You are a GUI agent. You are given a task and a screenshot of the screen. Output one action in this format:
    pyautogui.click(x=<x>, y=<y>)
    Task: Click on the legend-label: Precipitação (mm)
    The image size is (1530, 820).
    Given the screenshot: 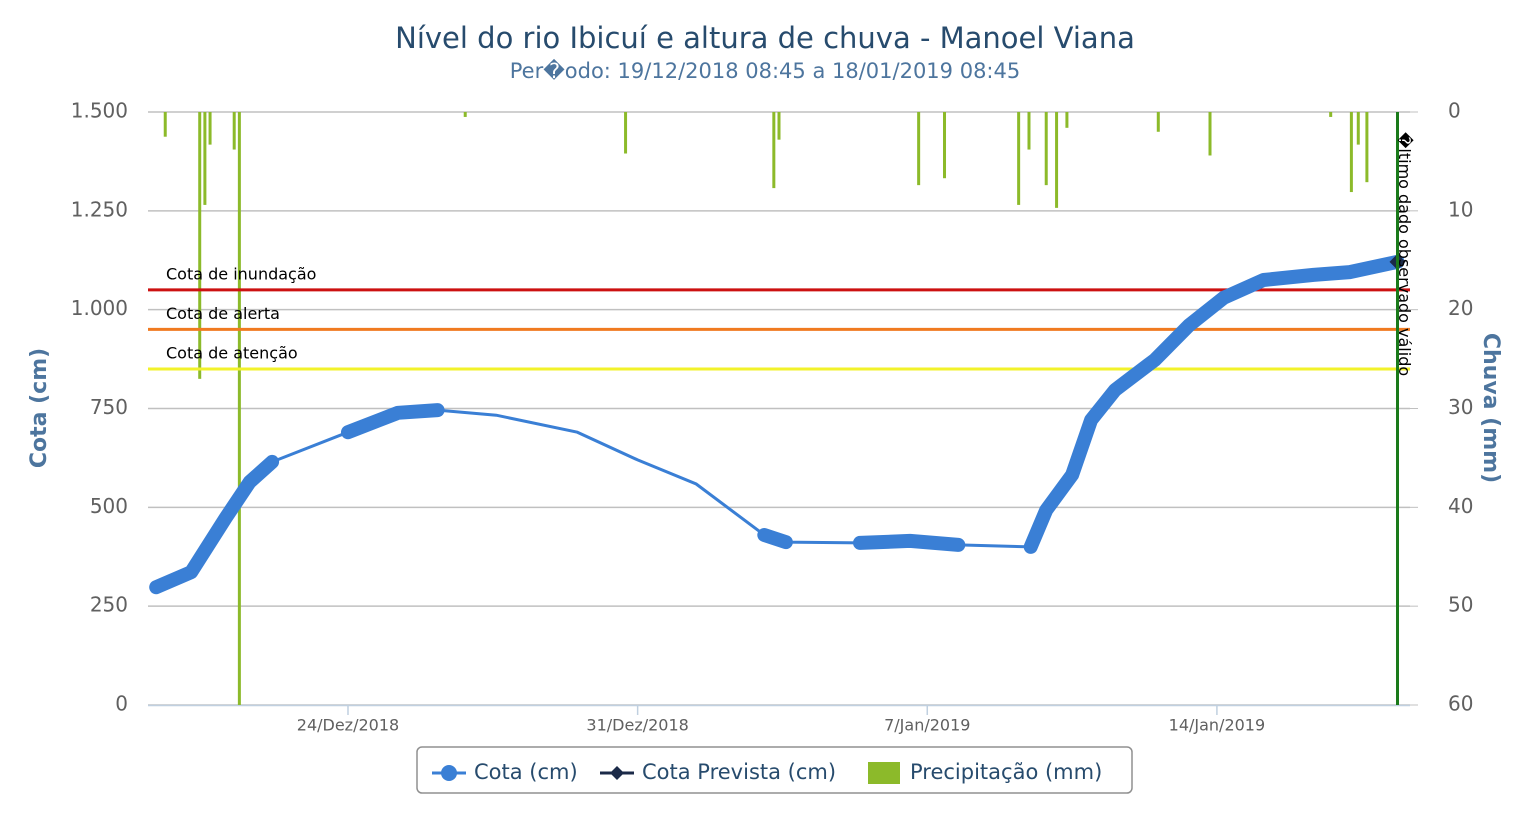 What is the action you would take?
    pyautogui.click(x=1006, y=772)
    